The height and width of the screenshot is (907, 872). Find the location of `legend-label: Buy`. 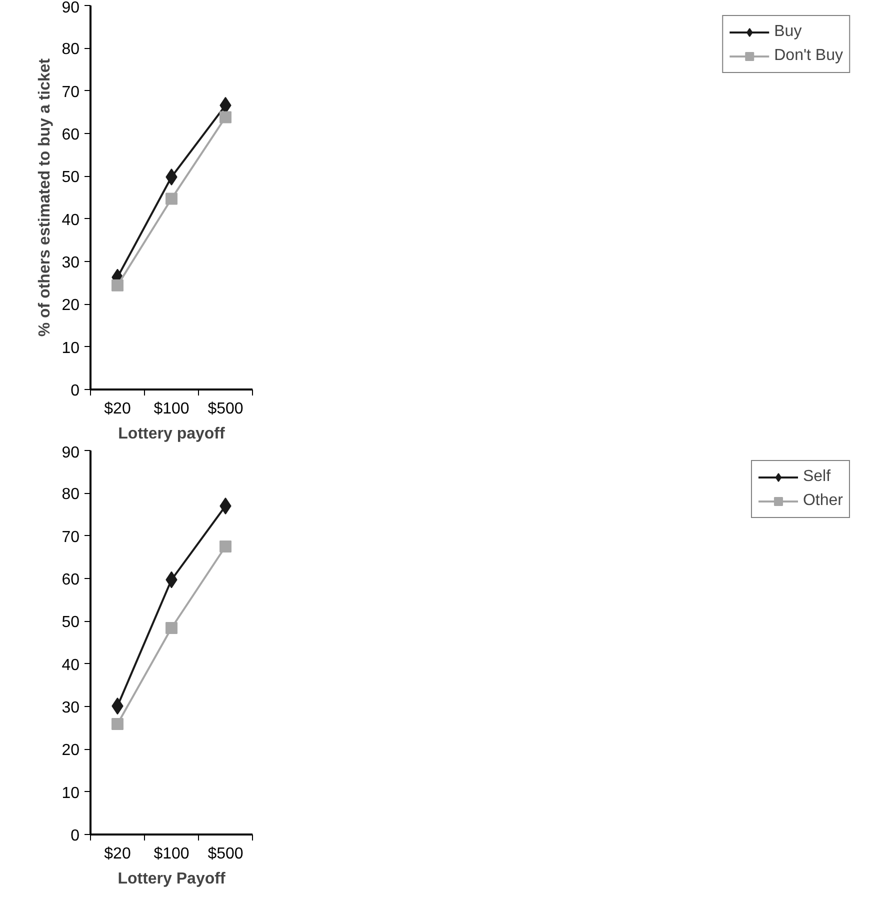

legend-label: Buy is located at coordinates (788, 32).